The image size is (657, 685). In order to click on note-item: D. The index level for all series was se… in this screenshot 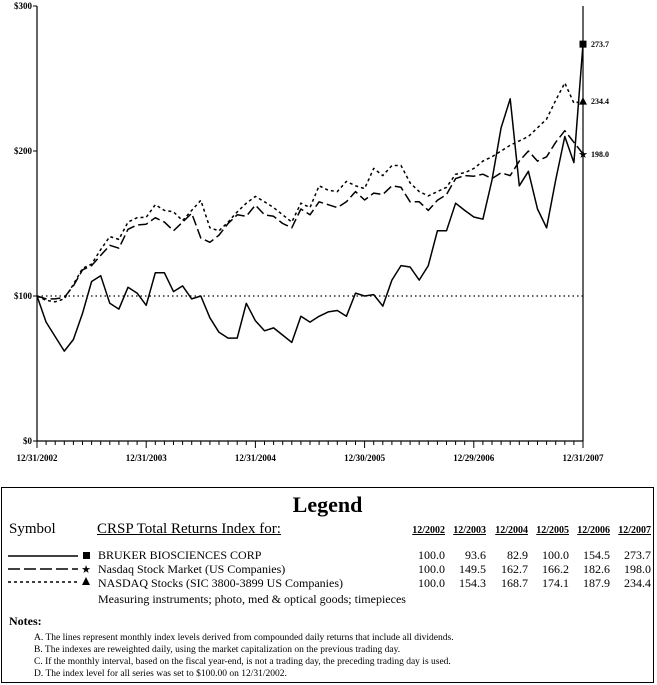, I will do `click(160, 674)`.